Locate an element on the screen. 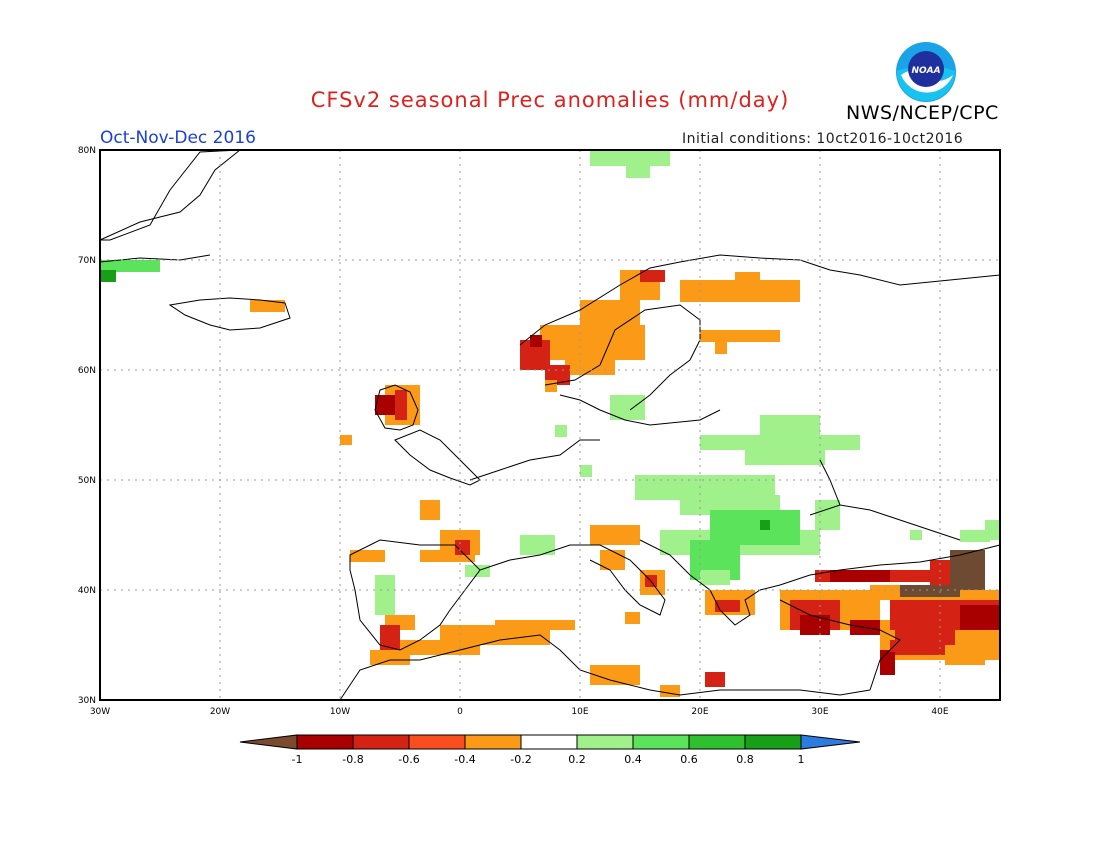 This screenshot has height=850, width=1100. logo-text: NOAA is located at coordinates (925, 71).